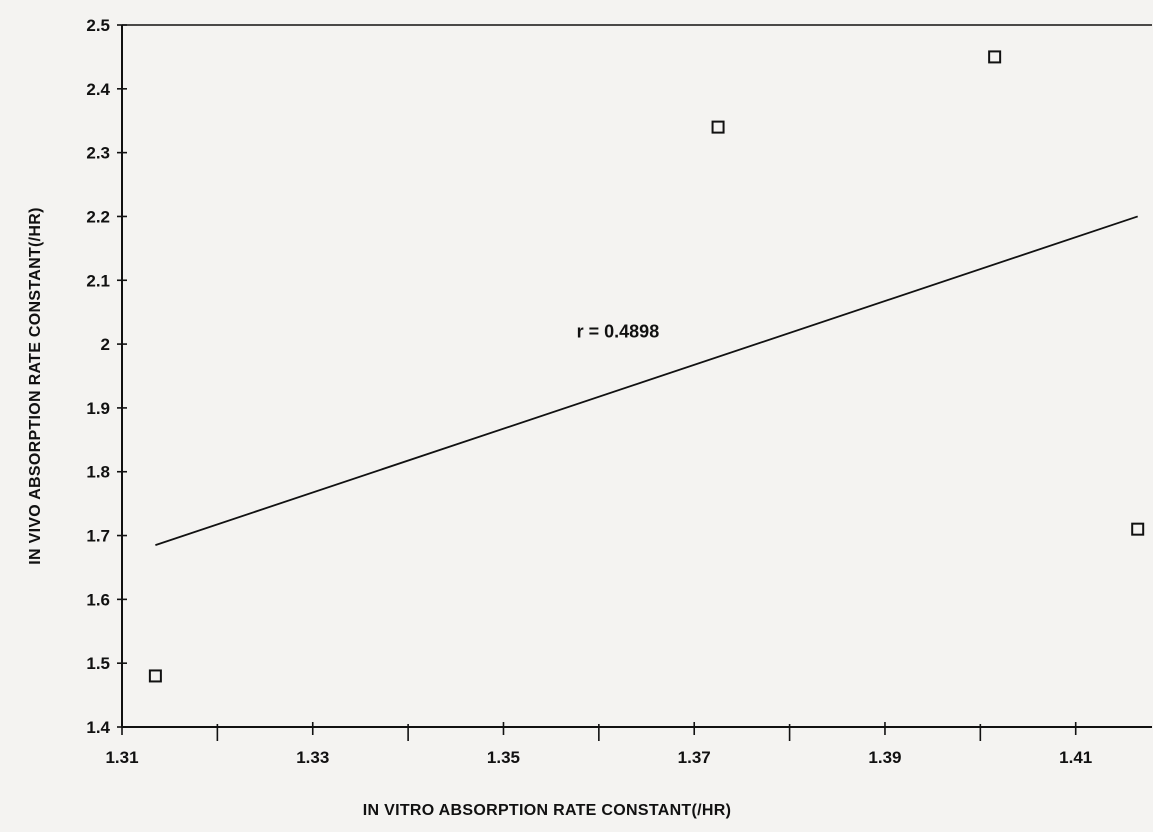  Describe the element at coordinates (694, 757) in the screenshot. I see `x-tick-label: 1.37` at that location.